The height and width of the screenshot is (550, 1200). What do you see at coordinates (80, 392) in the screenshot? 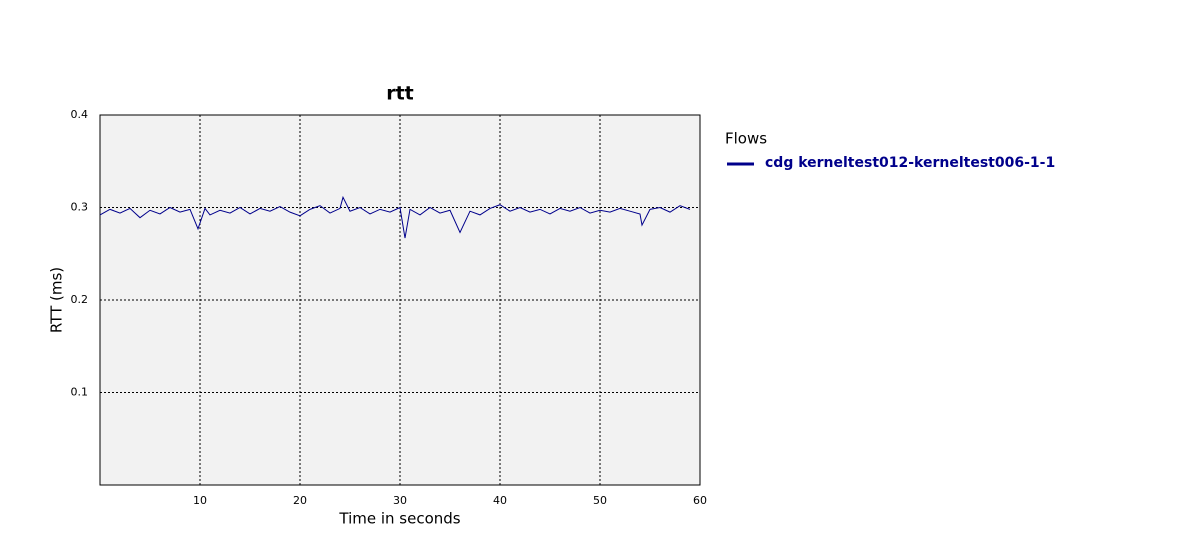
I see `y-tick-label: 0.1` at bounding box center [80, 392].